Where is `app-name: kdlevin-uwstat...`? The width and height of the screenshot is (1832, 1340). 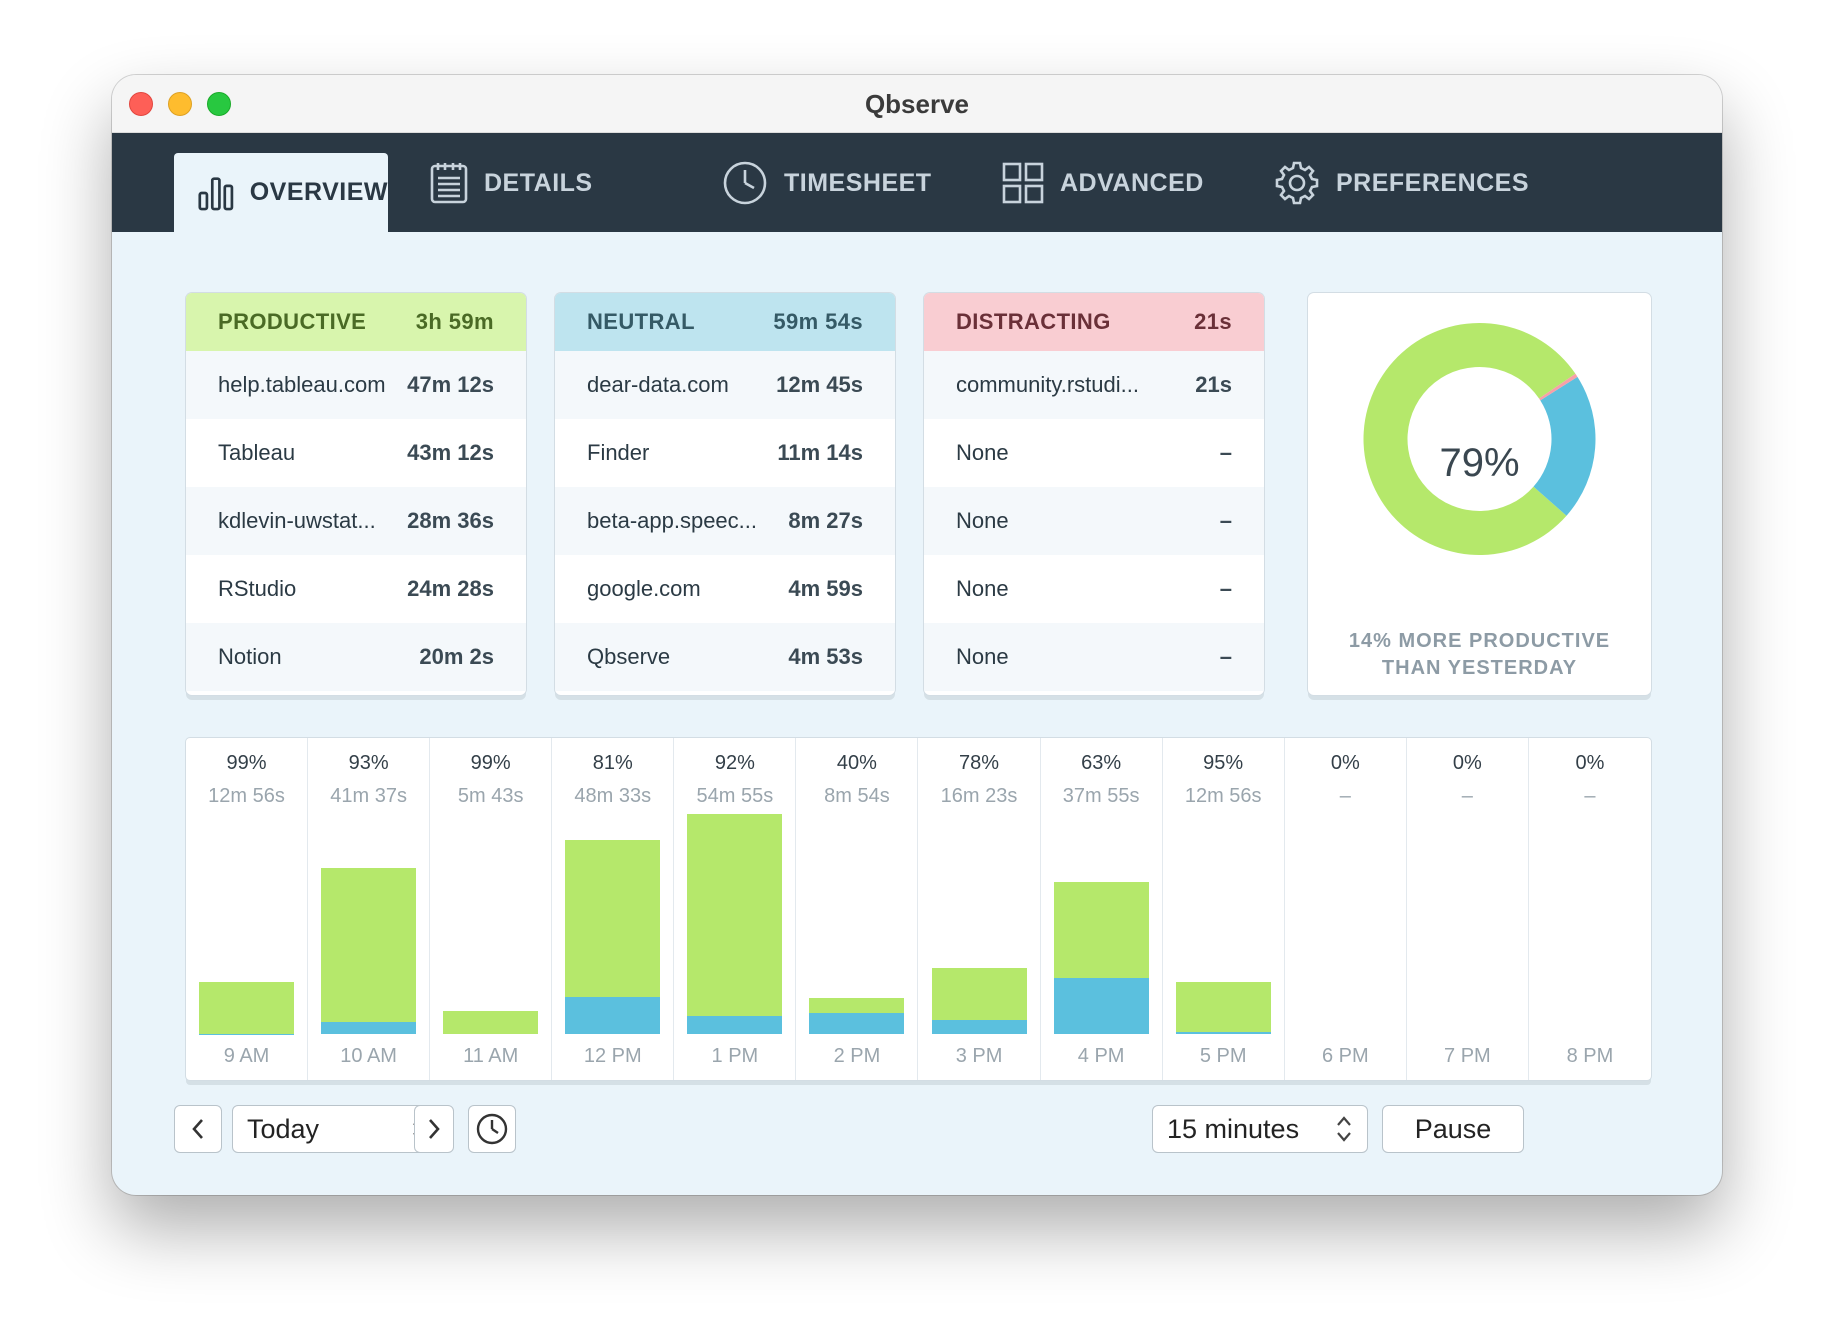 app-name: kdlevin-uwstat... is located at coordinates (297, 520).